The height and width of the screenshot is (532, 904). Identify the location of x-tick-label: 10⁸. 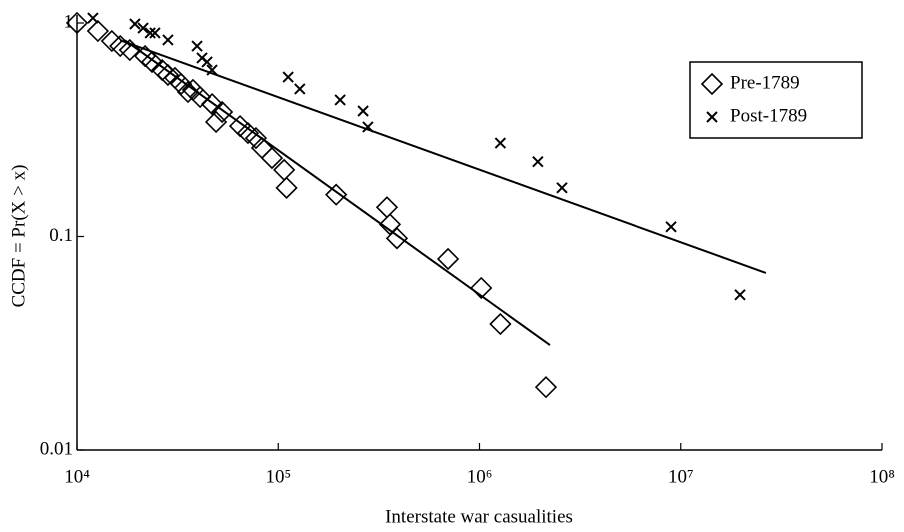
(882, 476).